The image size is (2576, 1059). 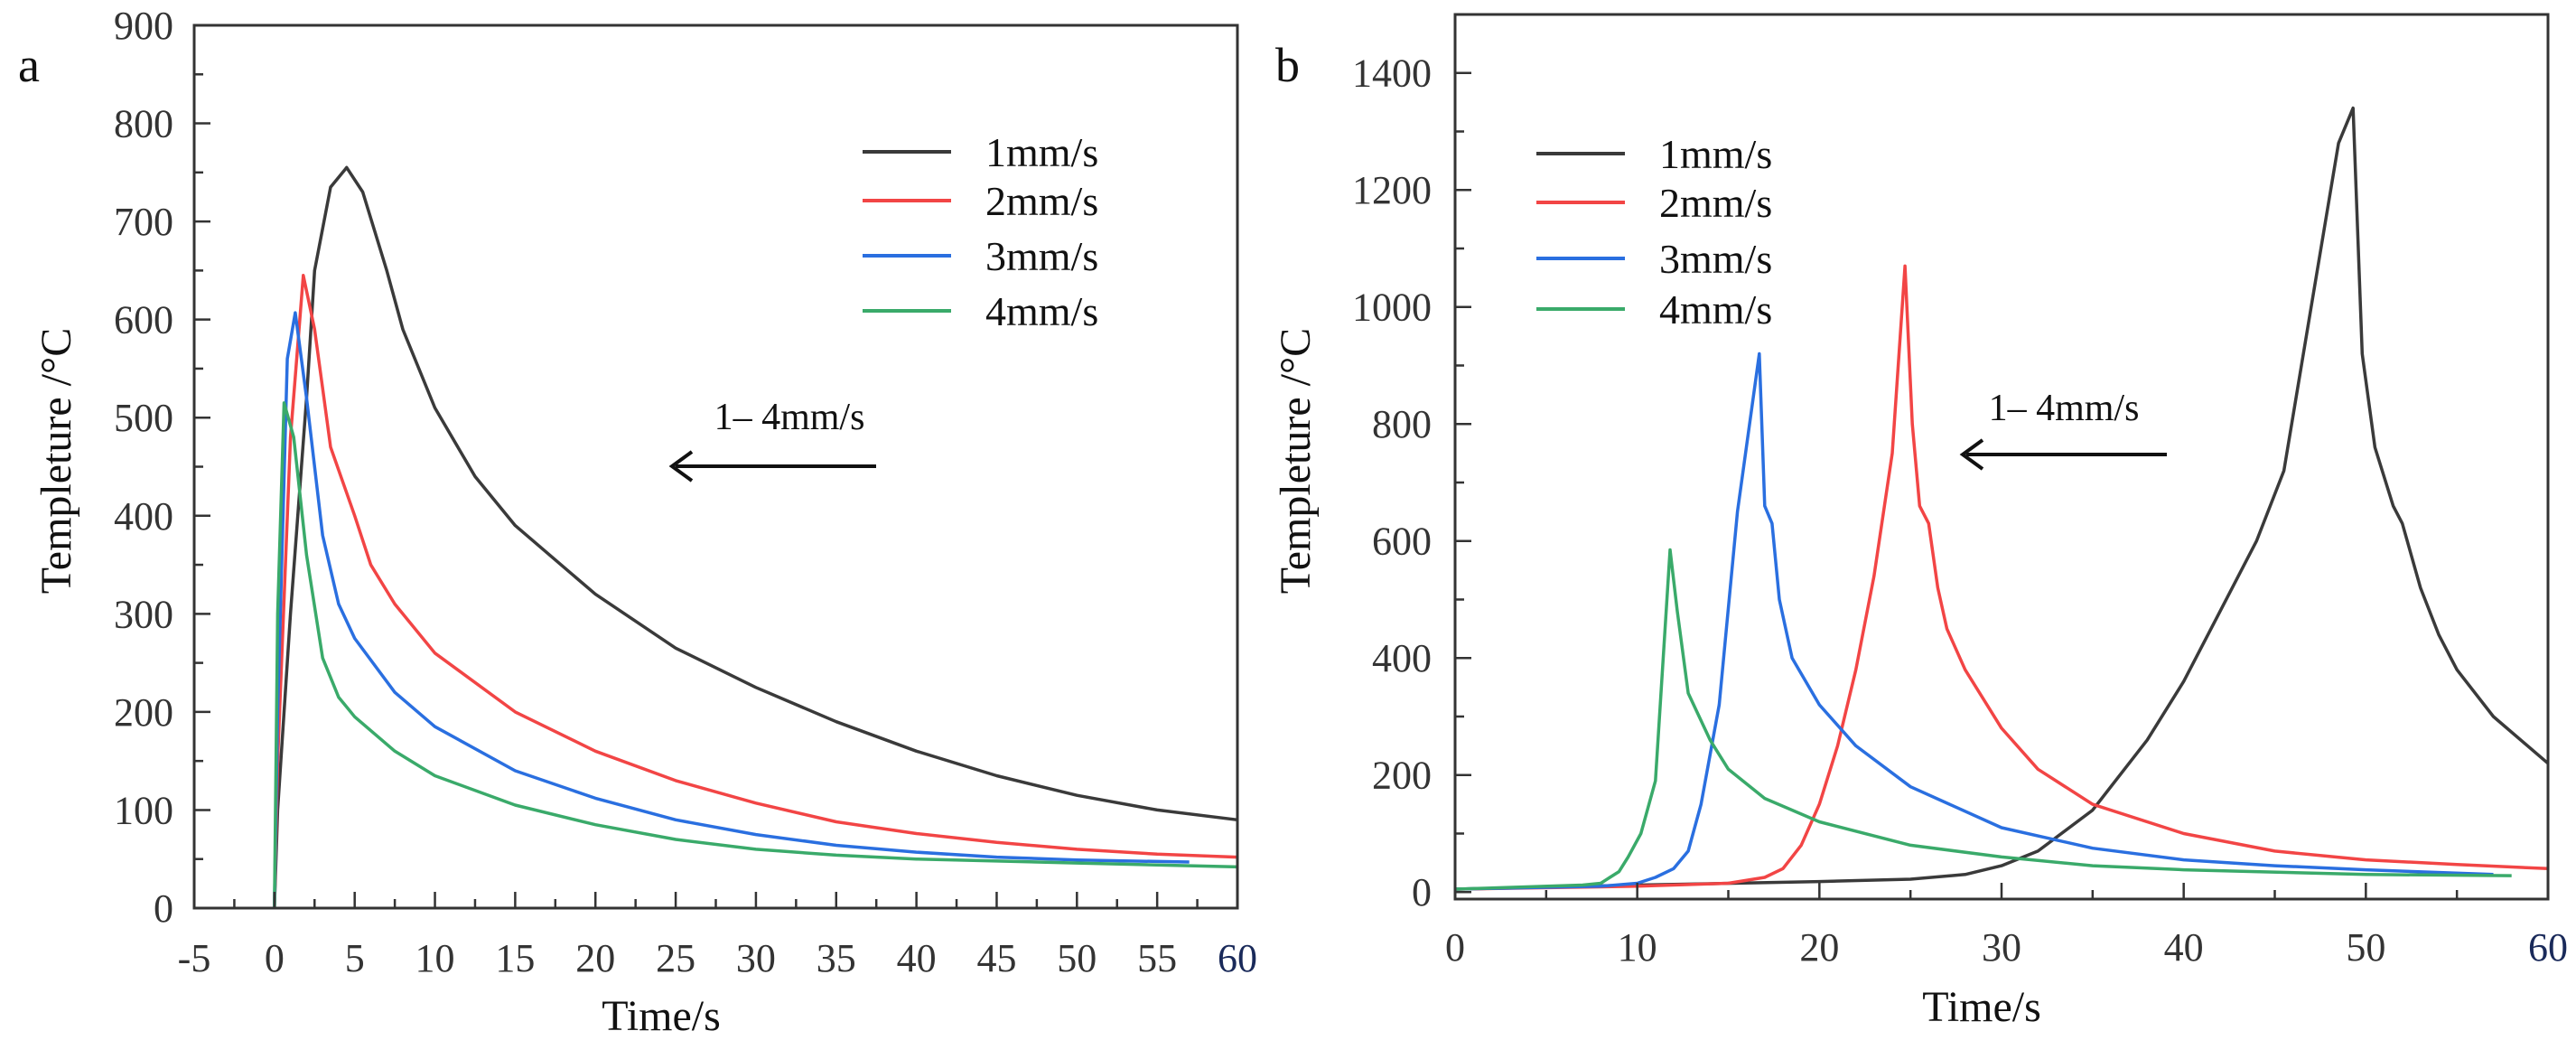 I want to click on panel-letter: b, so click(x=1287, y=65).